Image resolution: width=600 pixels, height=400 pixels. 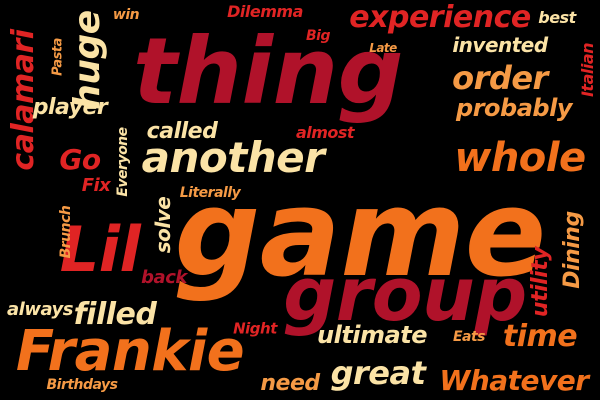 I want to click on word-filled: filled, so click(x=115, y=314).